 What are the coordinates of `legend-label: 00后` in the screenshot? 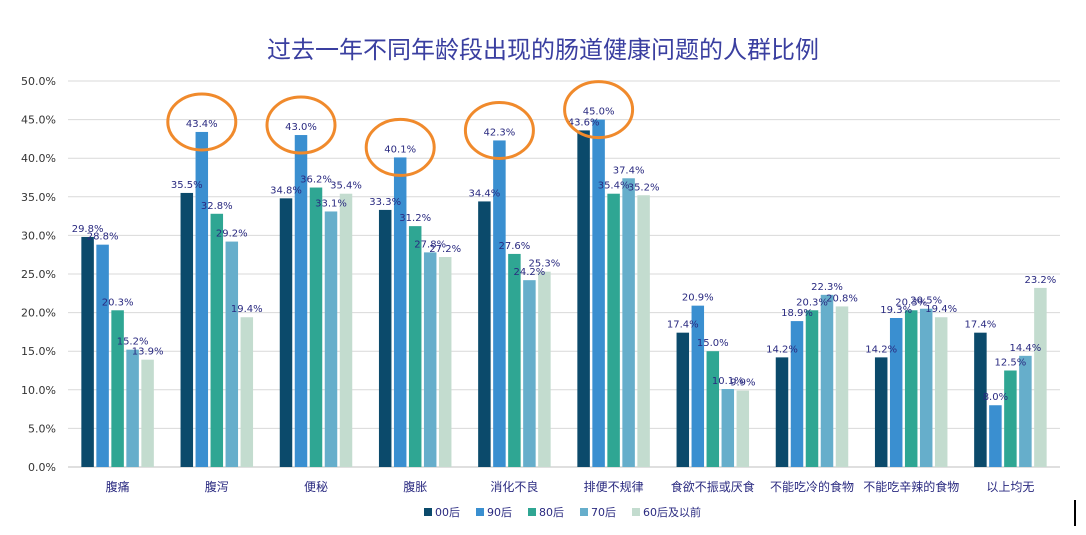 It's located at (447, 512).